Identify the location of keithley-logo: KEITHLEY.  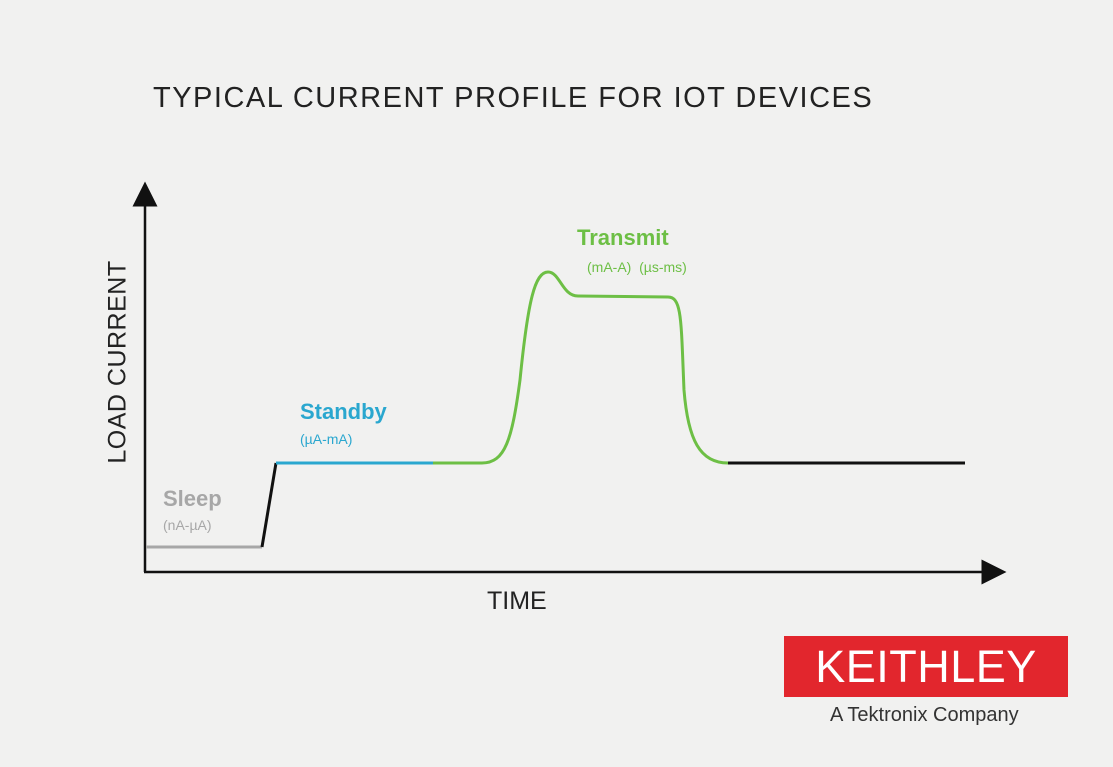
(926, 666).